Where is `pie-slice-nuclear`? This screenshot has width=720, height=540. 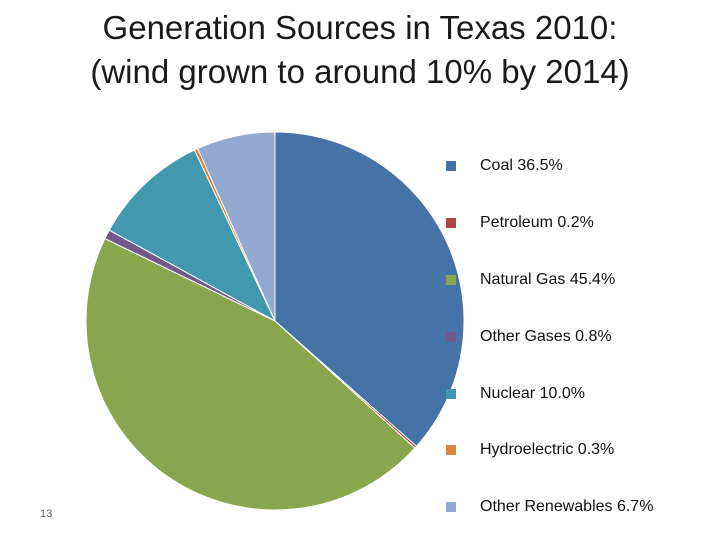 pie-slice-nuclear is located at coordinates (192, 236).